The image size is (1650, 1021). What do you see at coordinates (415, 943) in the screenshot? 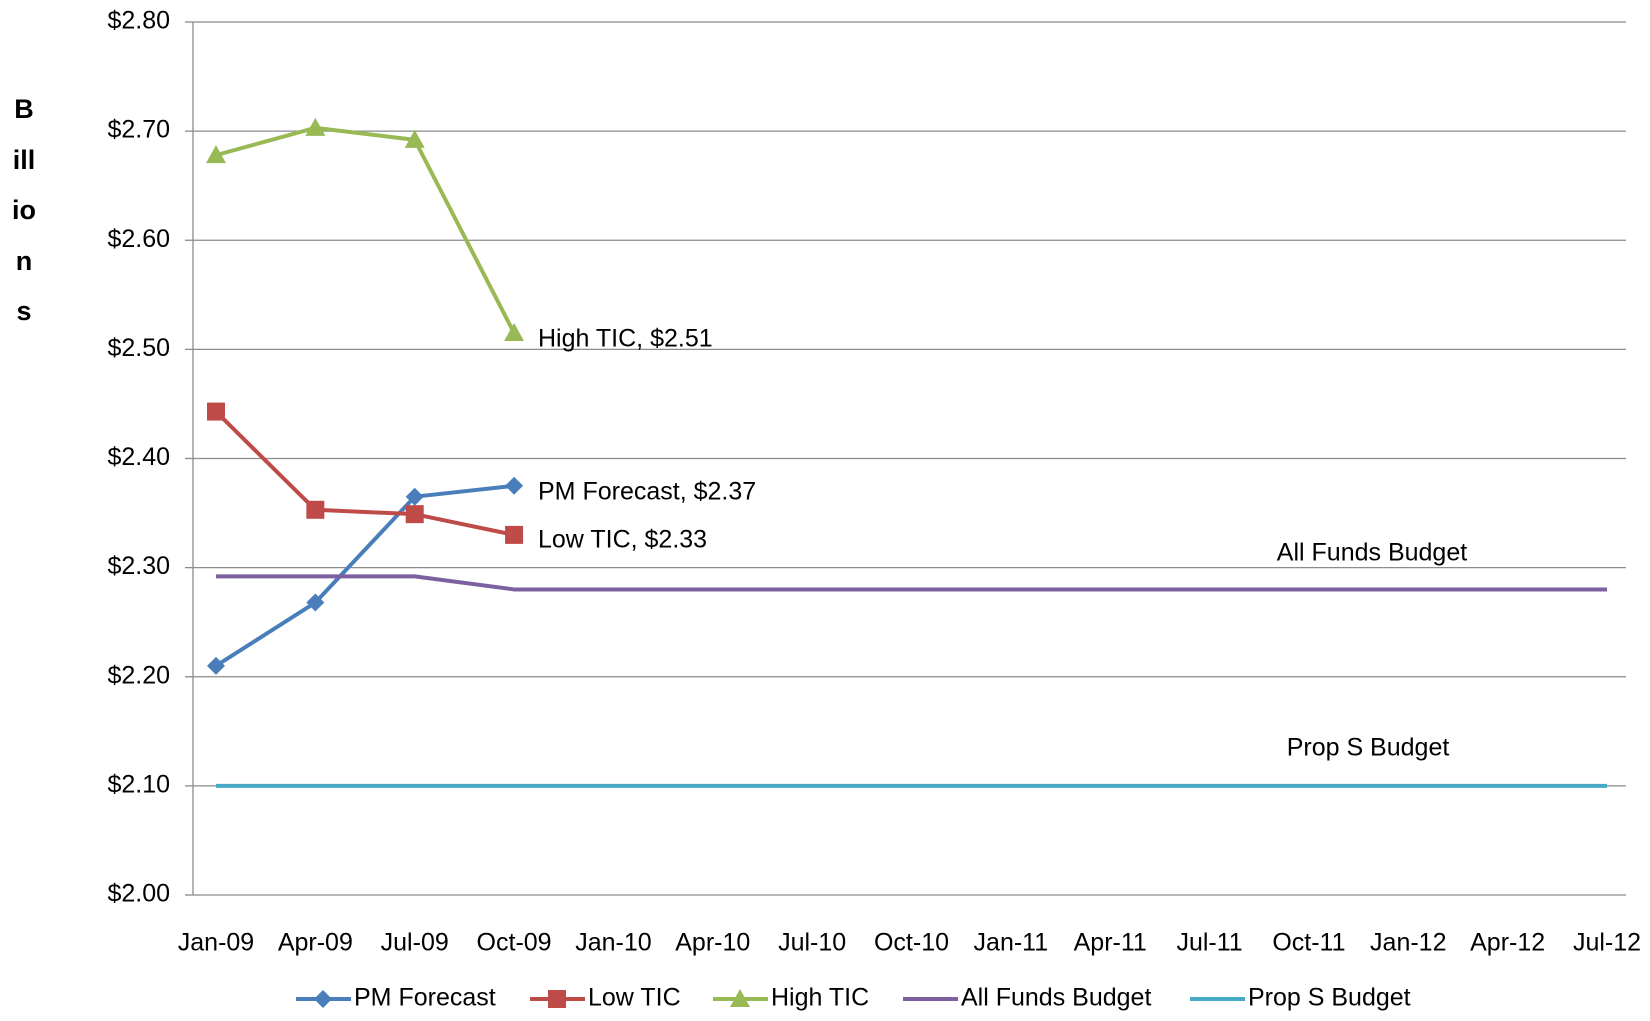
I see `x-tick-label: Jul-09` at bounding box center [415, 943].